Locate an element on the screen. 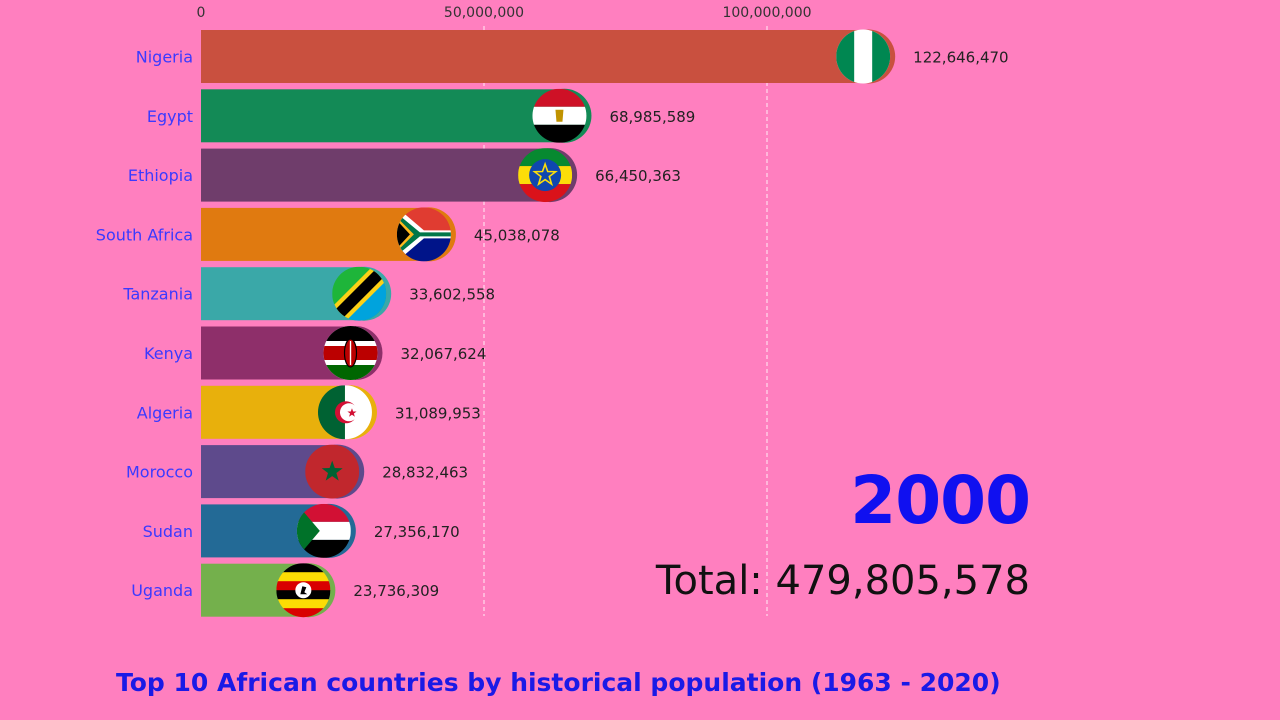 This screenshot has width=1280, height=720. sudan-flag-icon is located at coordinates (323, 530).